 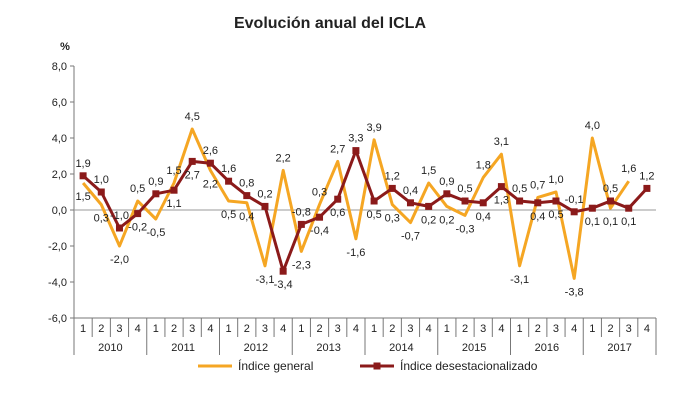 I want to click on data-label-general: -2,0, so click(x=119, y=260).